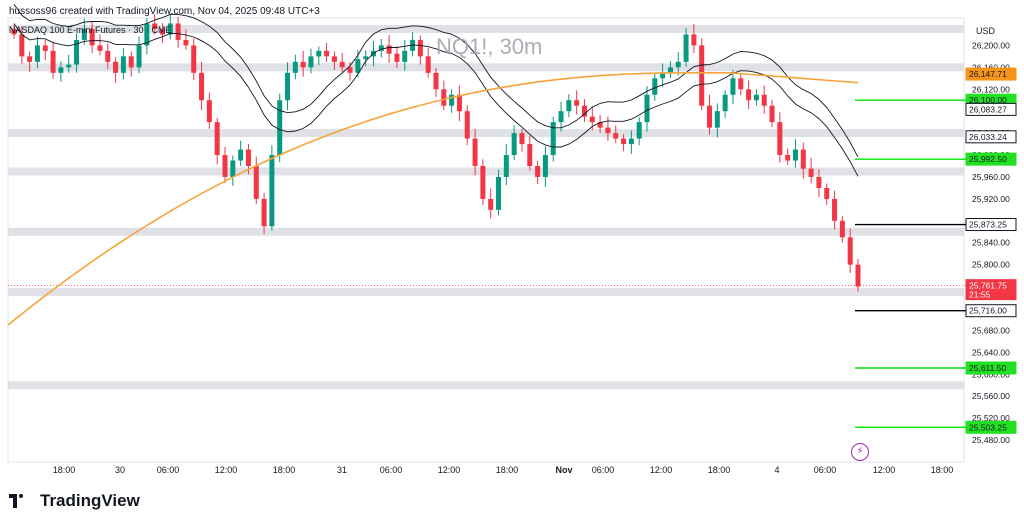 This screenshot has height=522, width=1024. Describe the element at coordinates (987, 368) in the screenshot. I see `price-label-8: 25,611.50` at that location.